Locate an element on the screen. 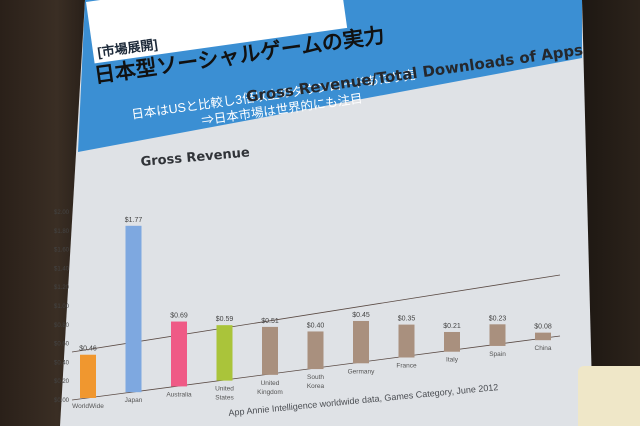 The image size is (640, 426). stage-light is located at coordinates (609, 396).